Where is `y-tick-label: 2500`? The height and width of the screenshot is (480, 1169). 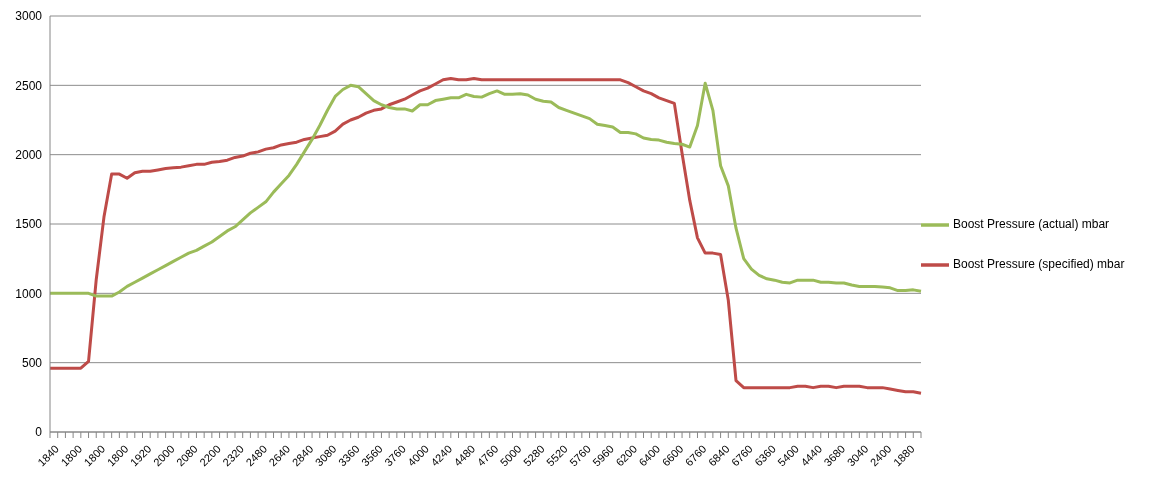
y-tick-label: 2500 is located at coordinates (29, 85).